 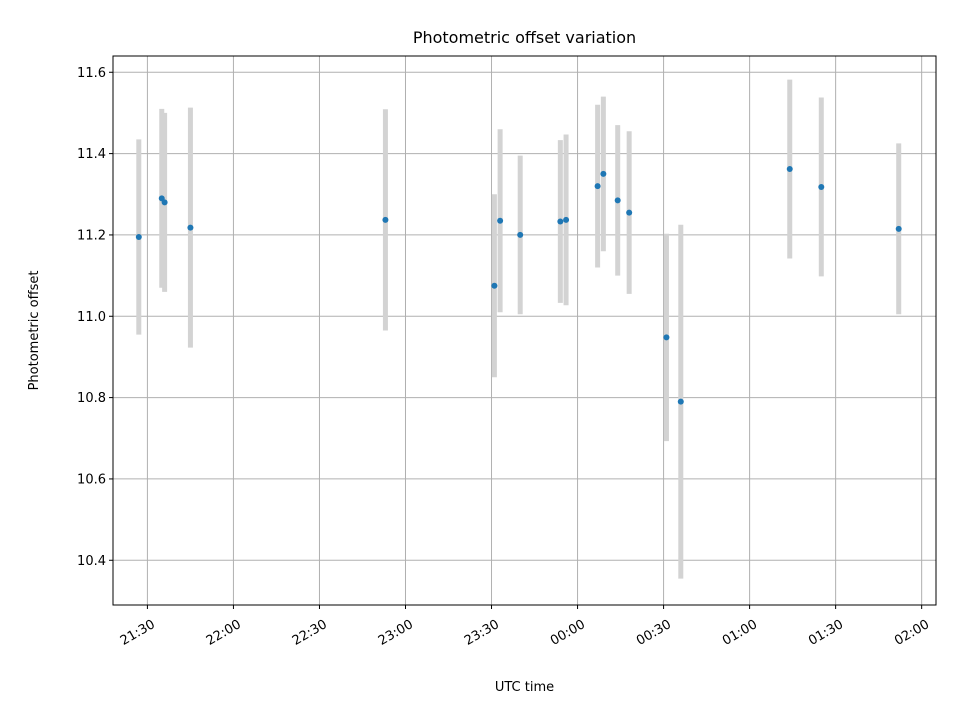 What do you see at coordinates (91, 479) in the screenshot?
I see `y-tick-label: 10.6` at bounding box center [91, 479].